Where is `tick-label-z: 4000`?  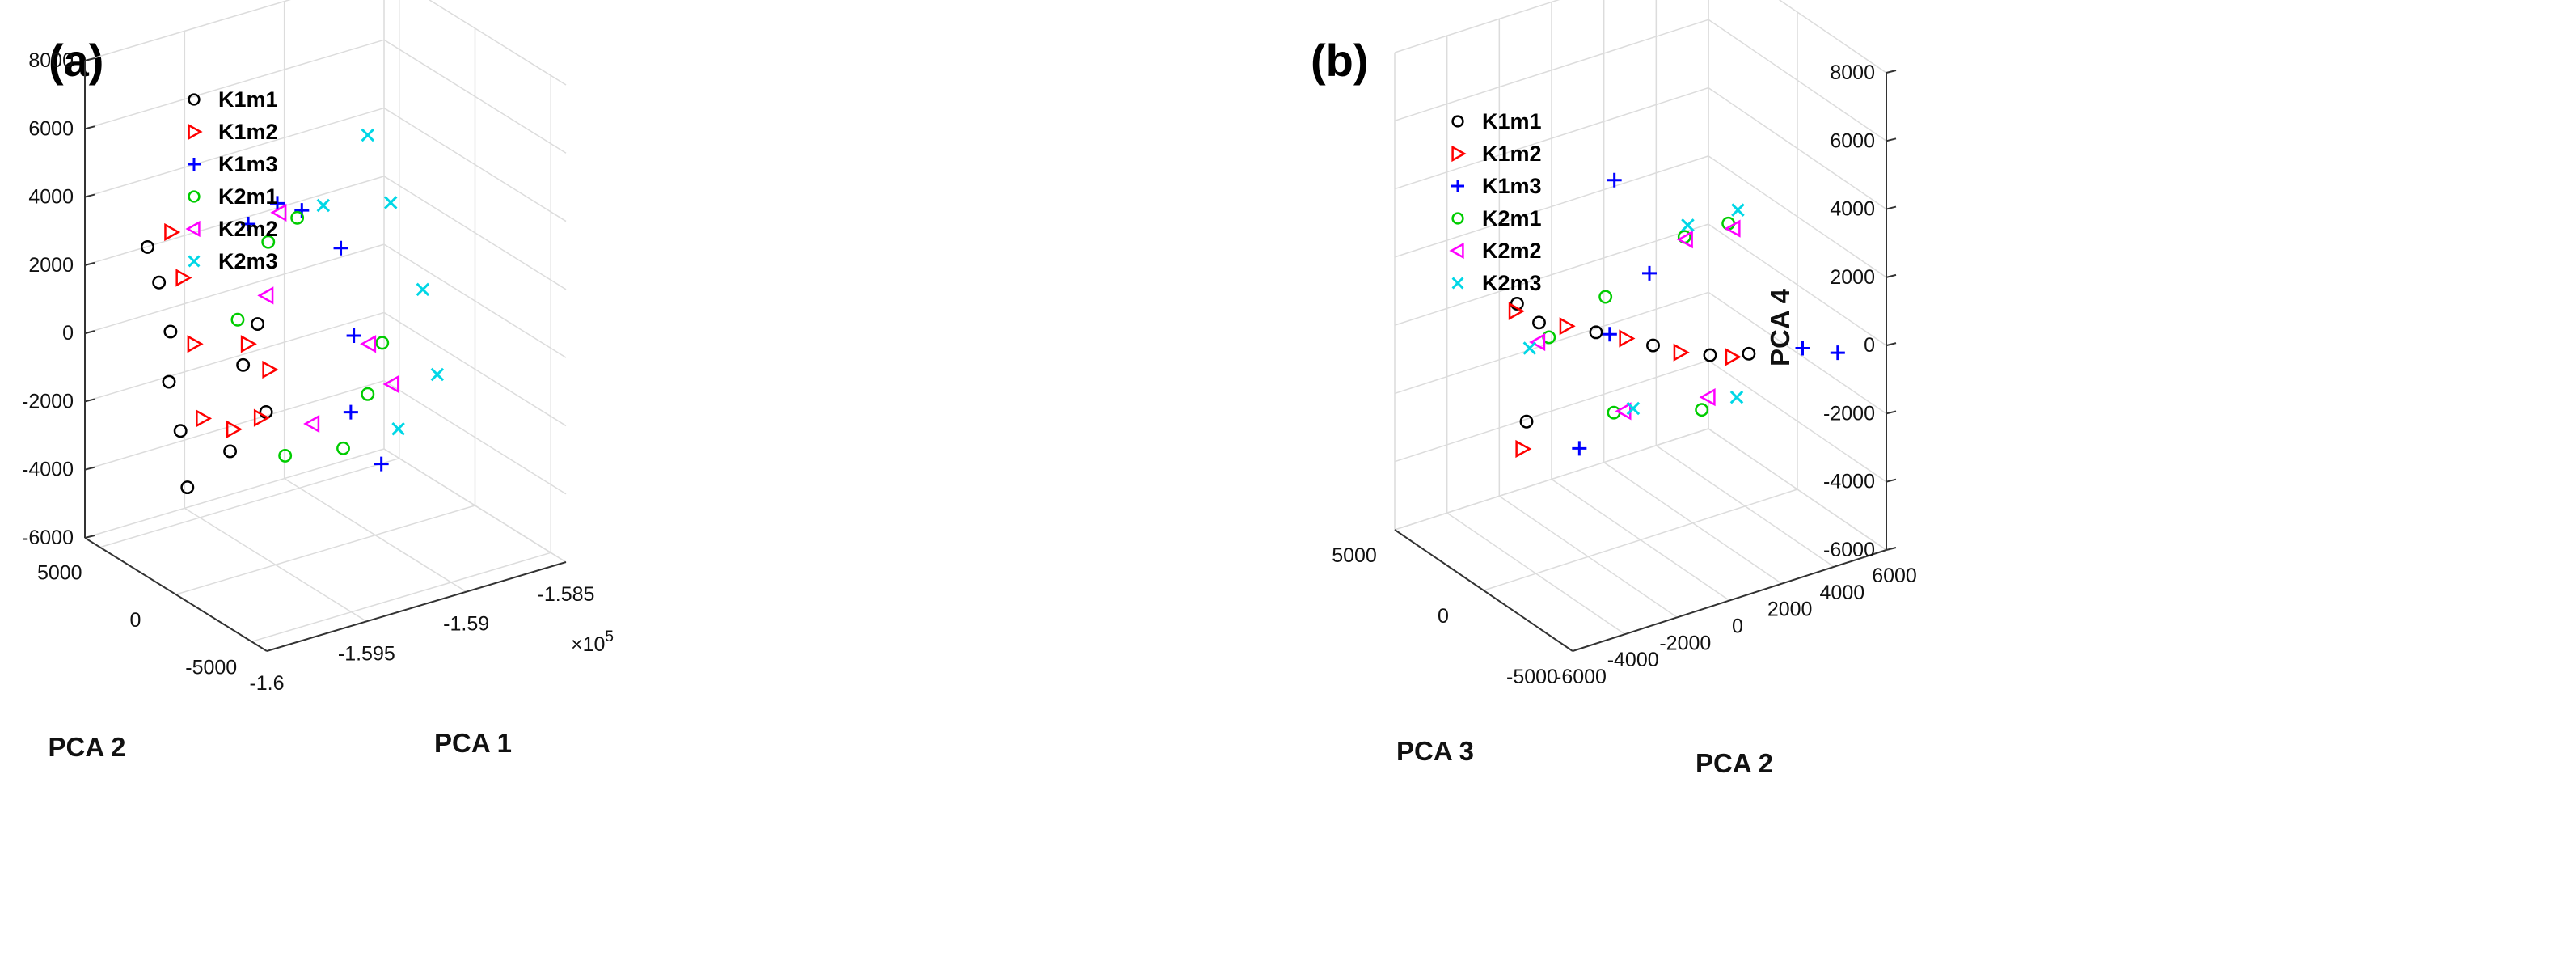
tick-label-z: 4000 is located at coordinates (1853, 209).